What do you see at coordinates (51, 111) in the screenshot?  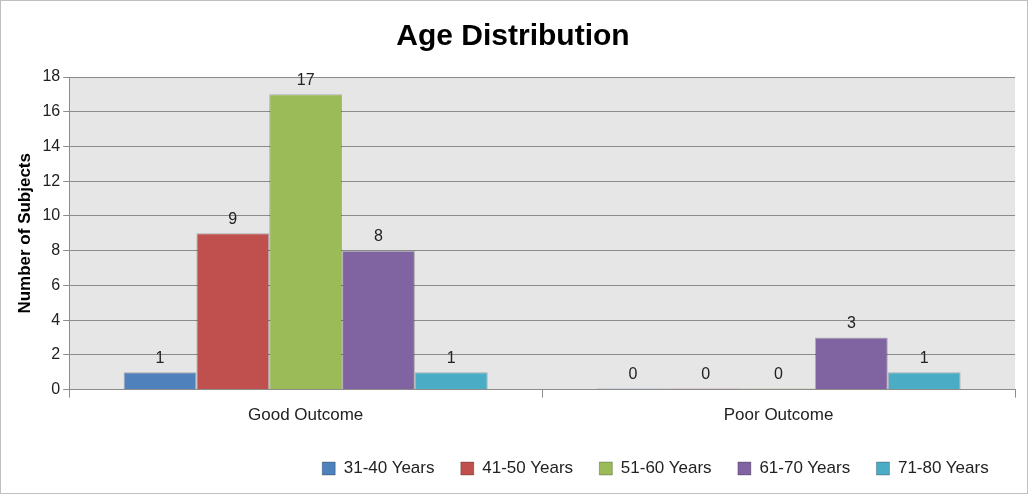 I see `y-tick-label: 16` at bounding box center [51, 111].